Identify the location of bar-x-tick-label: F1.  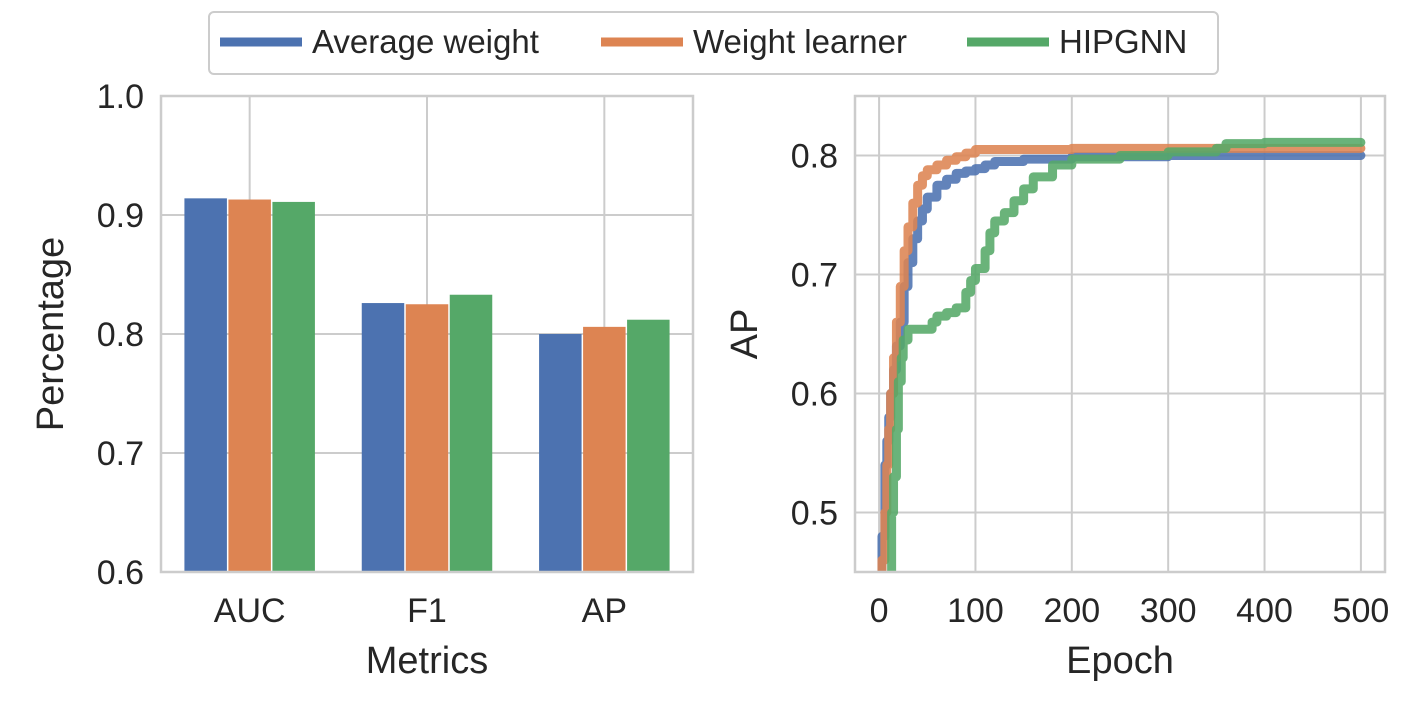
(427, 611).